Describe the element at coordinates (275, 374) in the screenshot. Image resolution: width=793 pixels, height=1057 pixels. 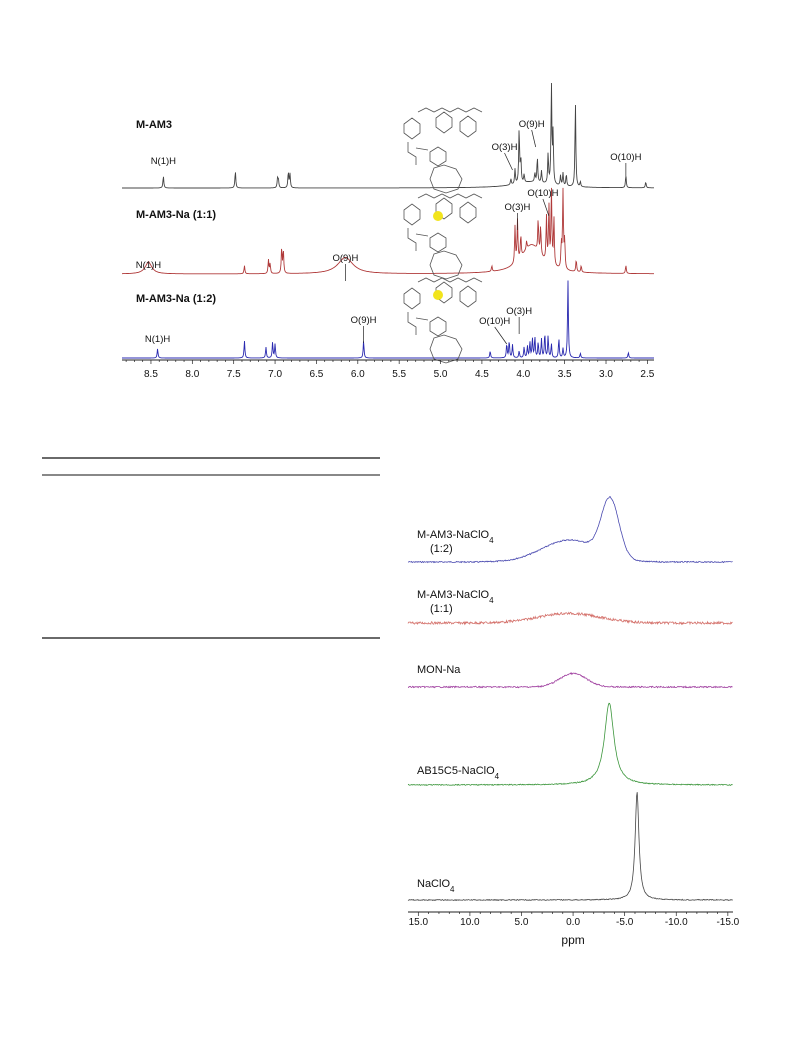
I see `x-tick-label: 7.0` at that location.